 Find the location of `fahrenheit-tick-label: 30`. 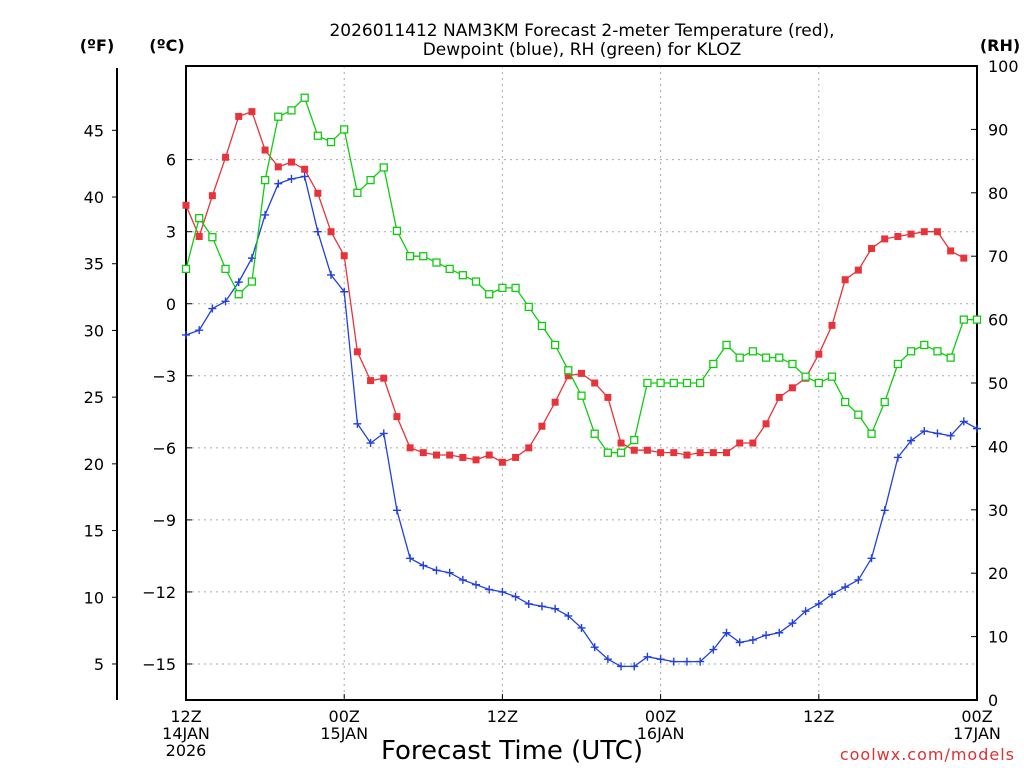

fahrenheit-tick-label: 30 is located at coordinates (94, 330).